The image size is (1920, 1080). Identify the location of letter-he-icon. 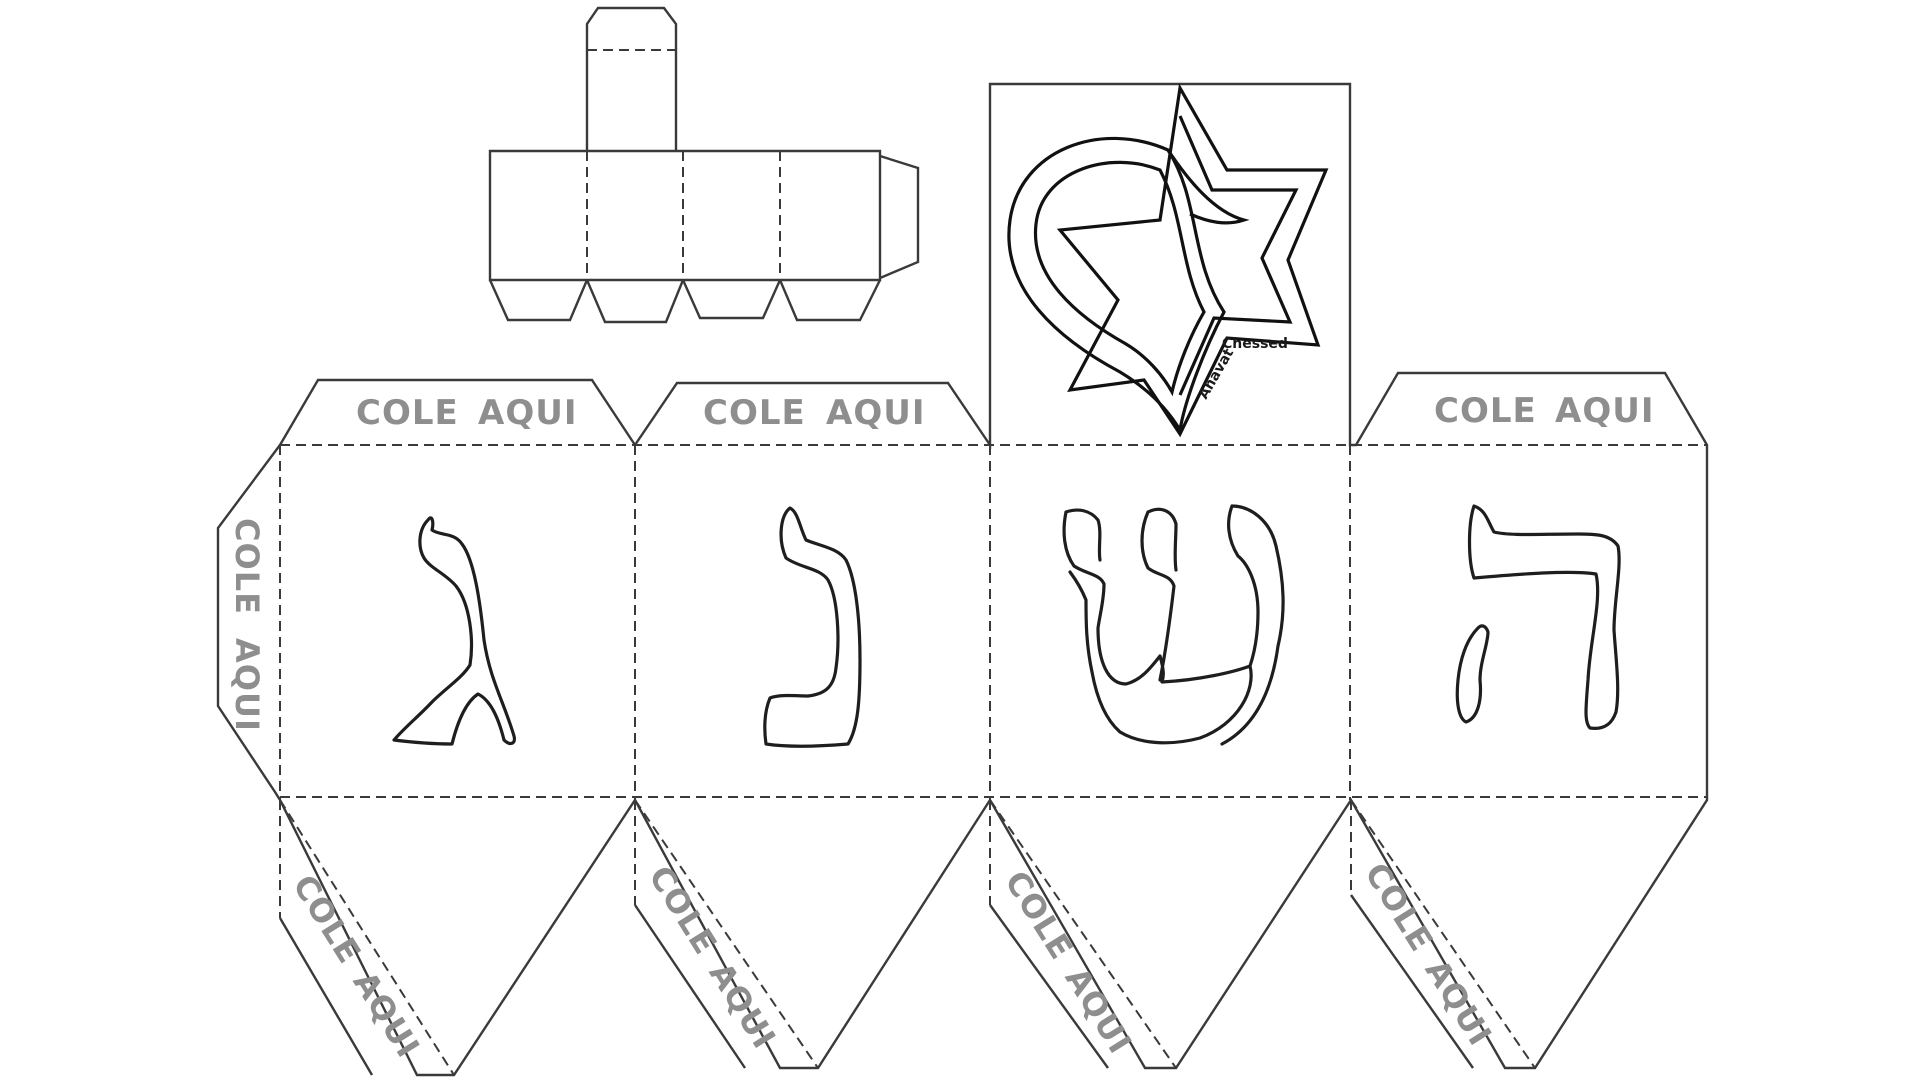
(1538, 617).